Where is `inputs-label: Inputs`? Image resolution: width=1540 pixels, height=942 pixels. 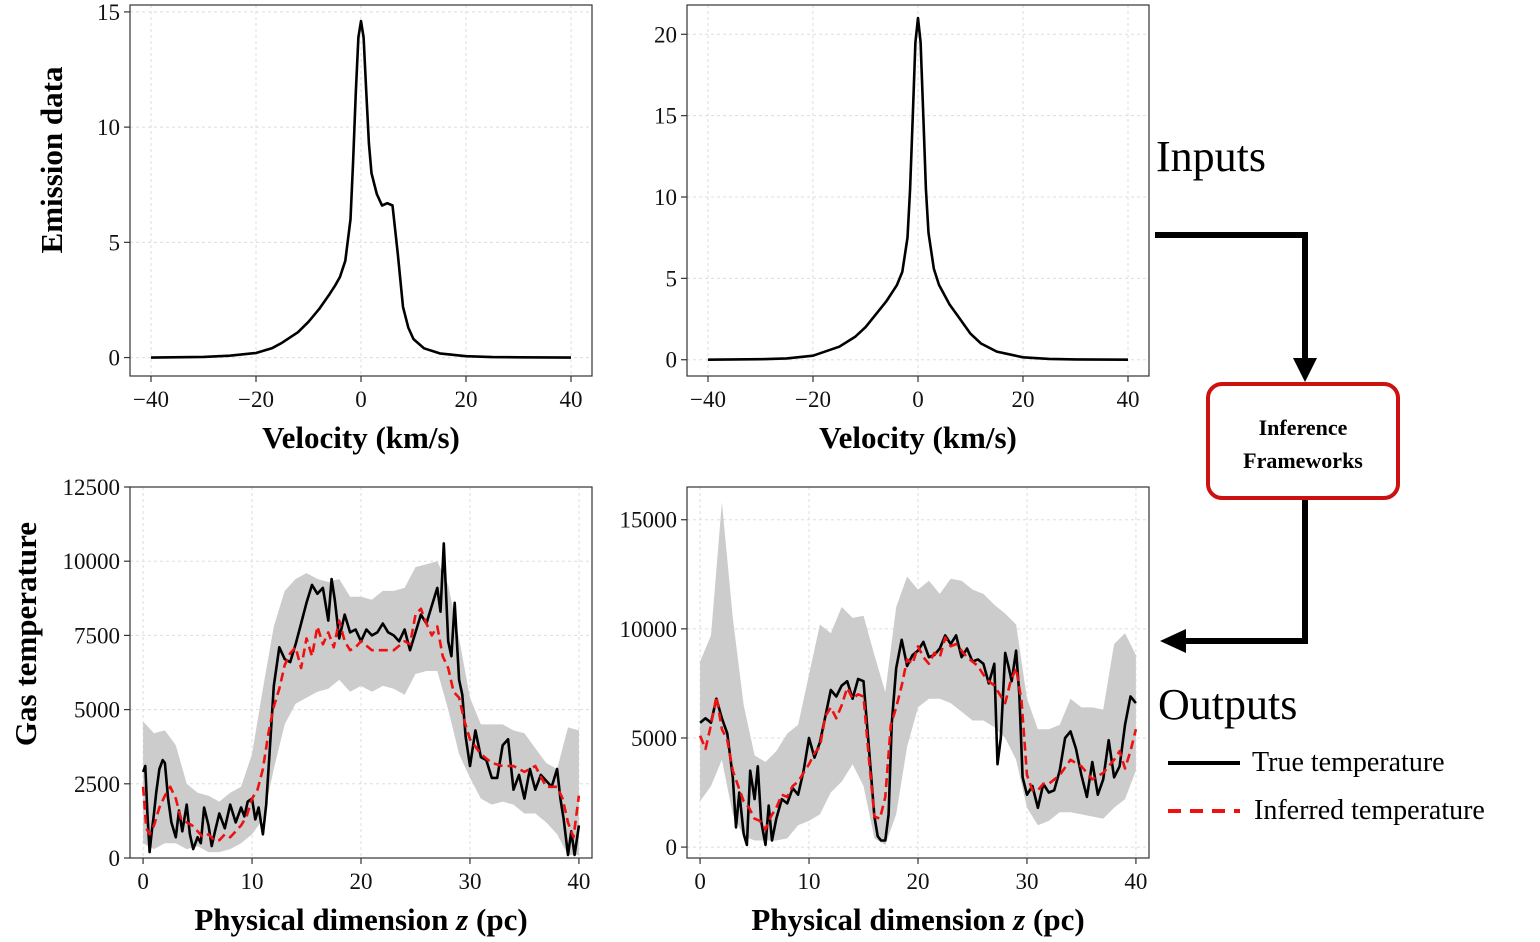
inputs-label: Inputs is located at coordinates (1211, 156).